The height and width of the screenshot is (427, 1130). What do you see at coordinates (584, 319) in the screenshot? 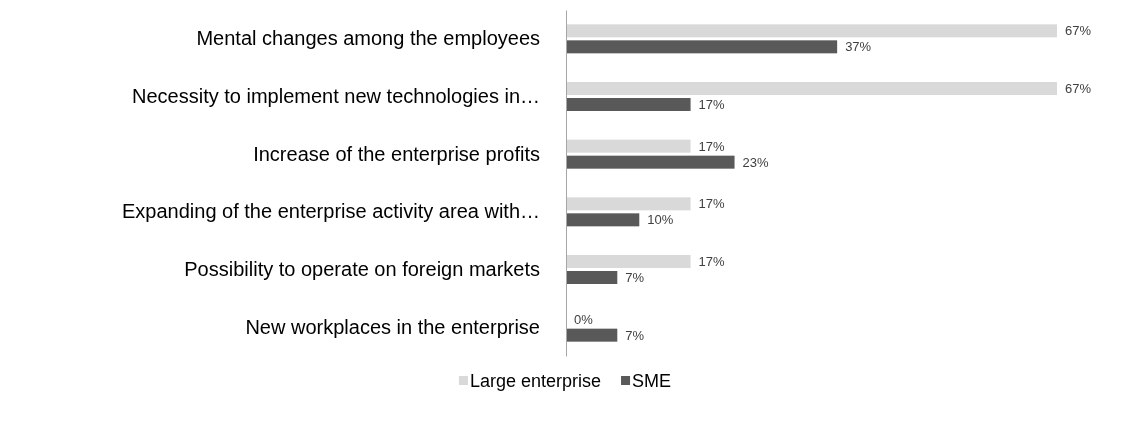
I see `data-label: 0%` at bounding box center [584, 319].